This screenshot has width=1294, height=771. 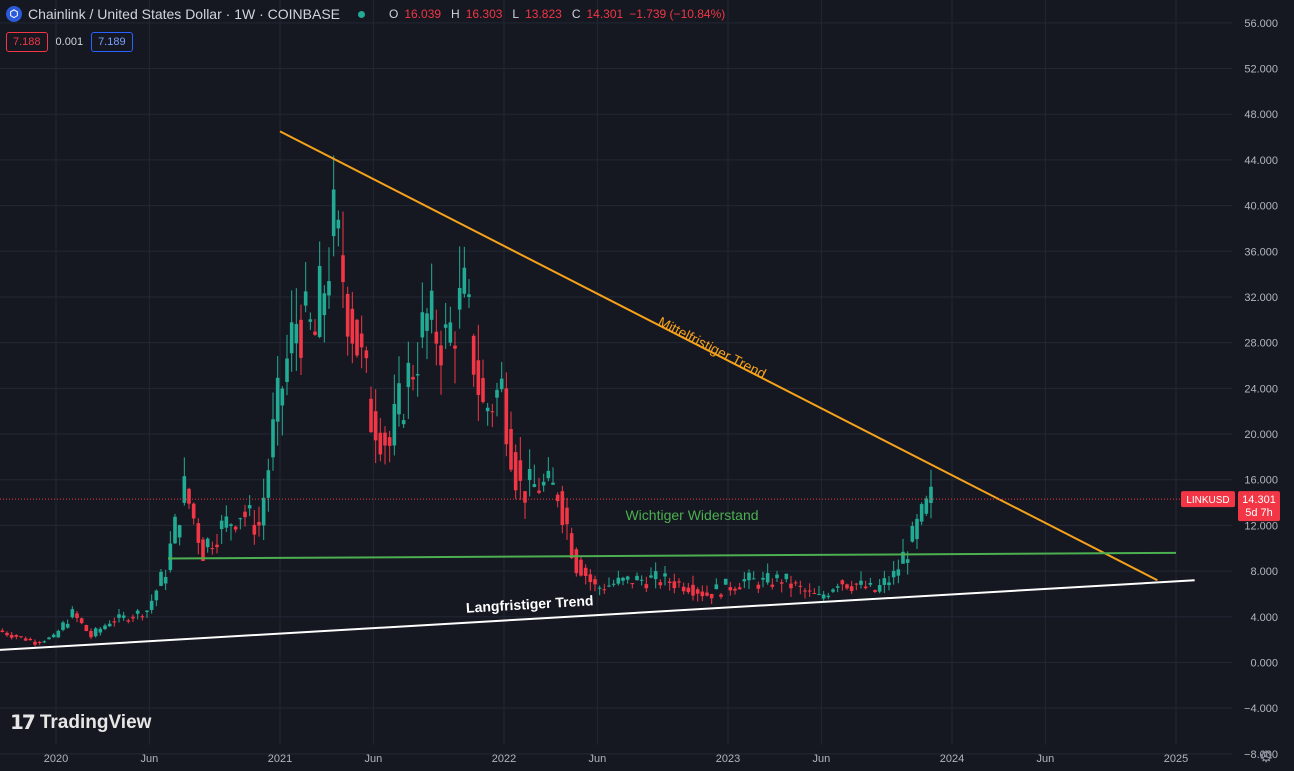 What do you see at coordinates (1261, 252) in the screenshot?
I see `y-tick-label: 36.000` at bounding box center [1261, 252].